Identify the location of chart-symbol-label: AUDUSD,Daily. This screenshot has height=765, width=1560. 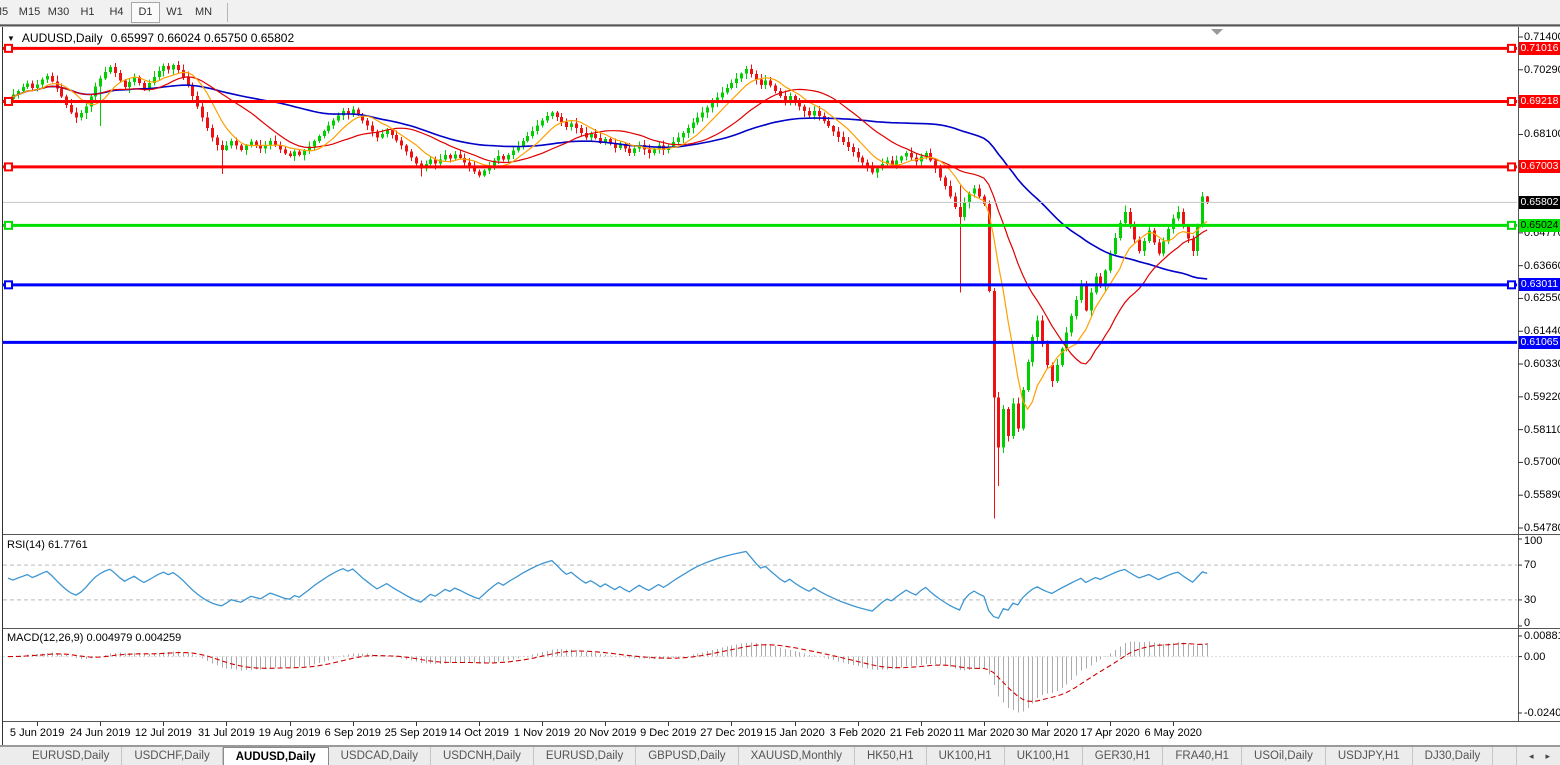
(62, 38).